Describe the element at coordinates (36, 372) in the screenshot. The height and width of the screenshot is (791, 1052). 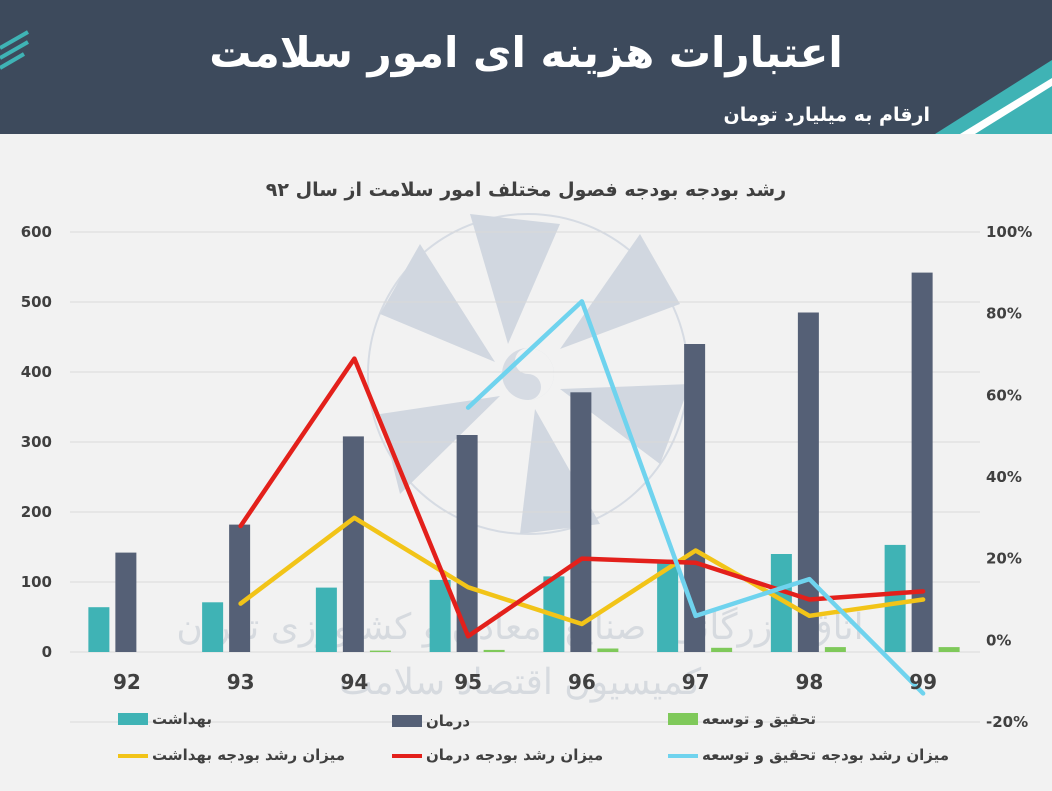
I see `y-left-tick-label: 400` at that location.